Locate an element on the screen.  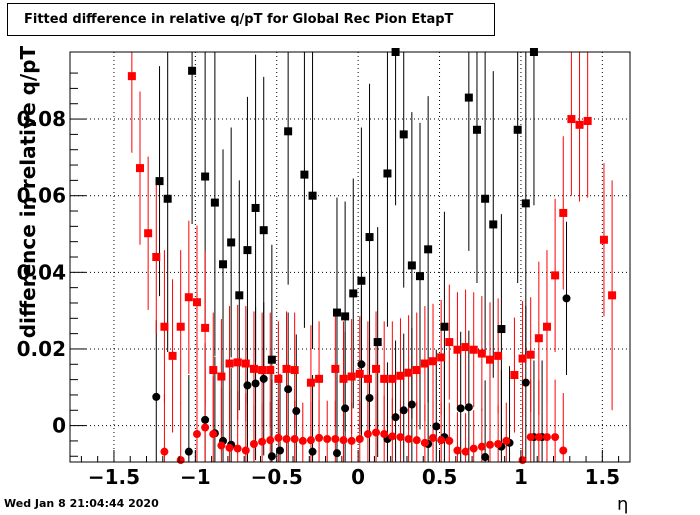
x-tick-label: 0 is located at coordinates (358, 477).